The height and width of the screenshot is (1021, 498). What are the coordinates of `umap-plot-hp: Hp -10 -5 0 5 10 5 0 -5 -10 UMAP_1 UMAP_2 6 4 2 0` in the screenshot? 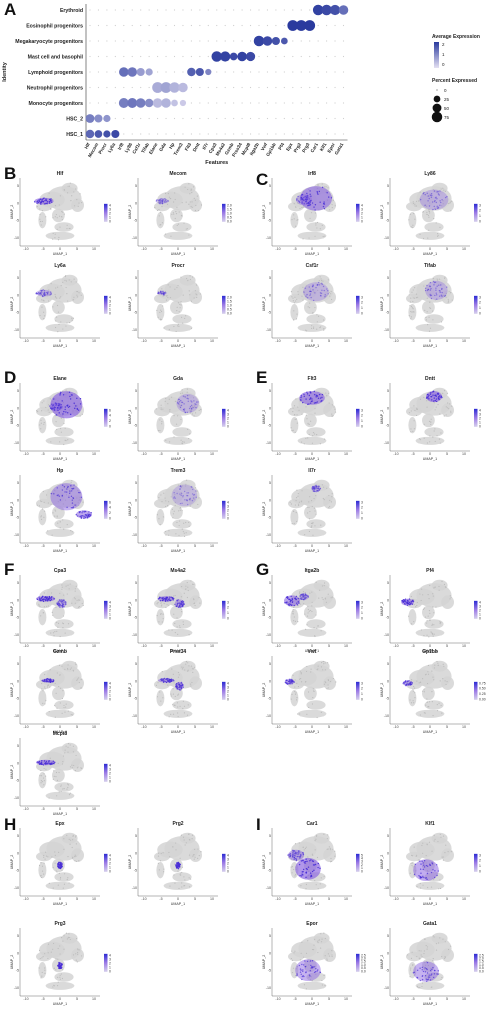 It's located at (66, 512).